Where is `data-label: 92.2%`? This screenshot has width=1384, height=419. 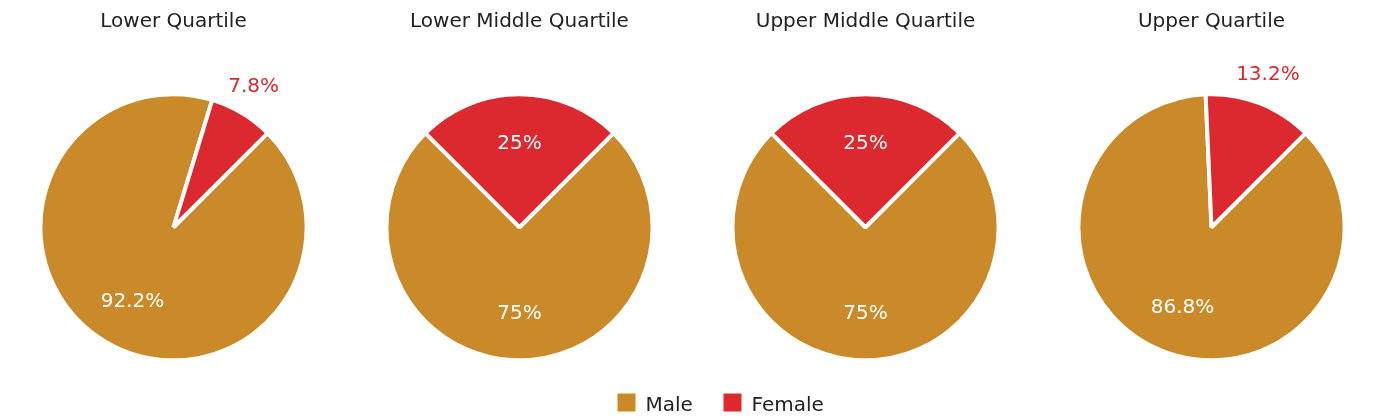 data-label: 92.2% is located at coordinates (132, 299).